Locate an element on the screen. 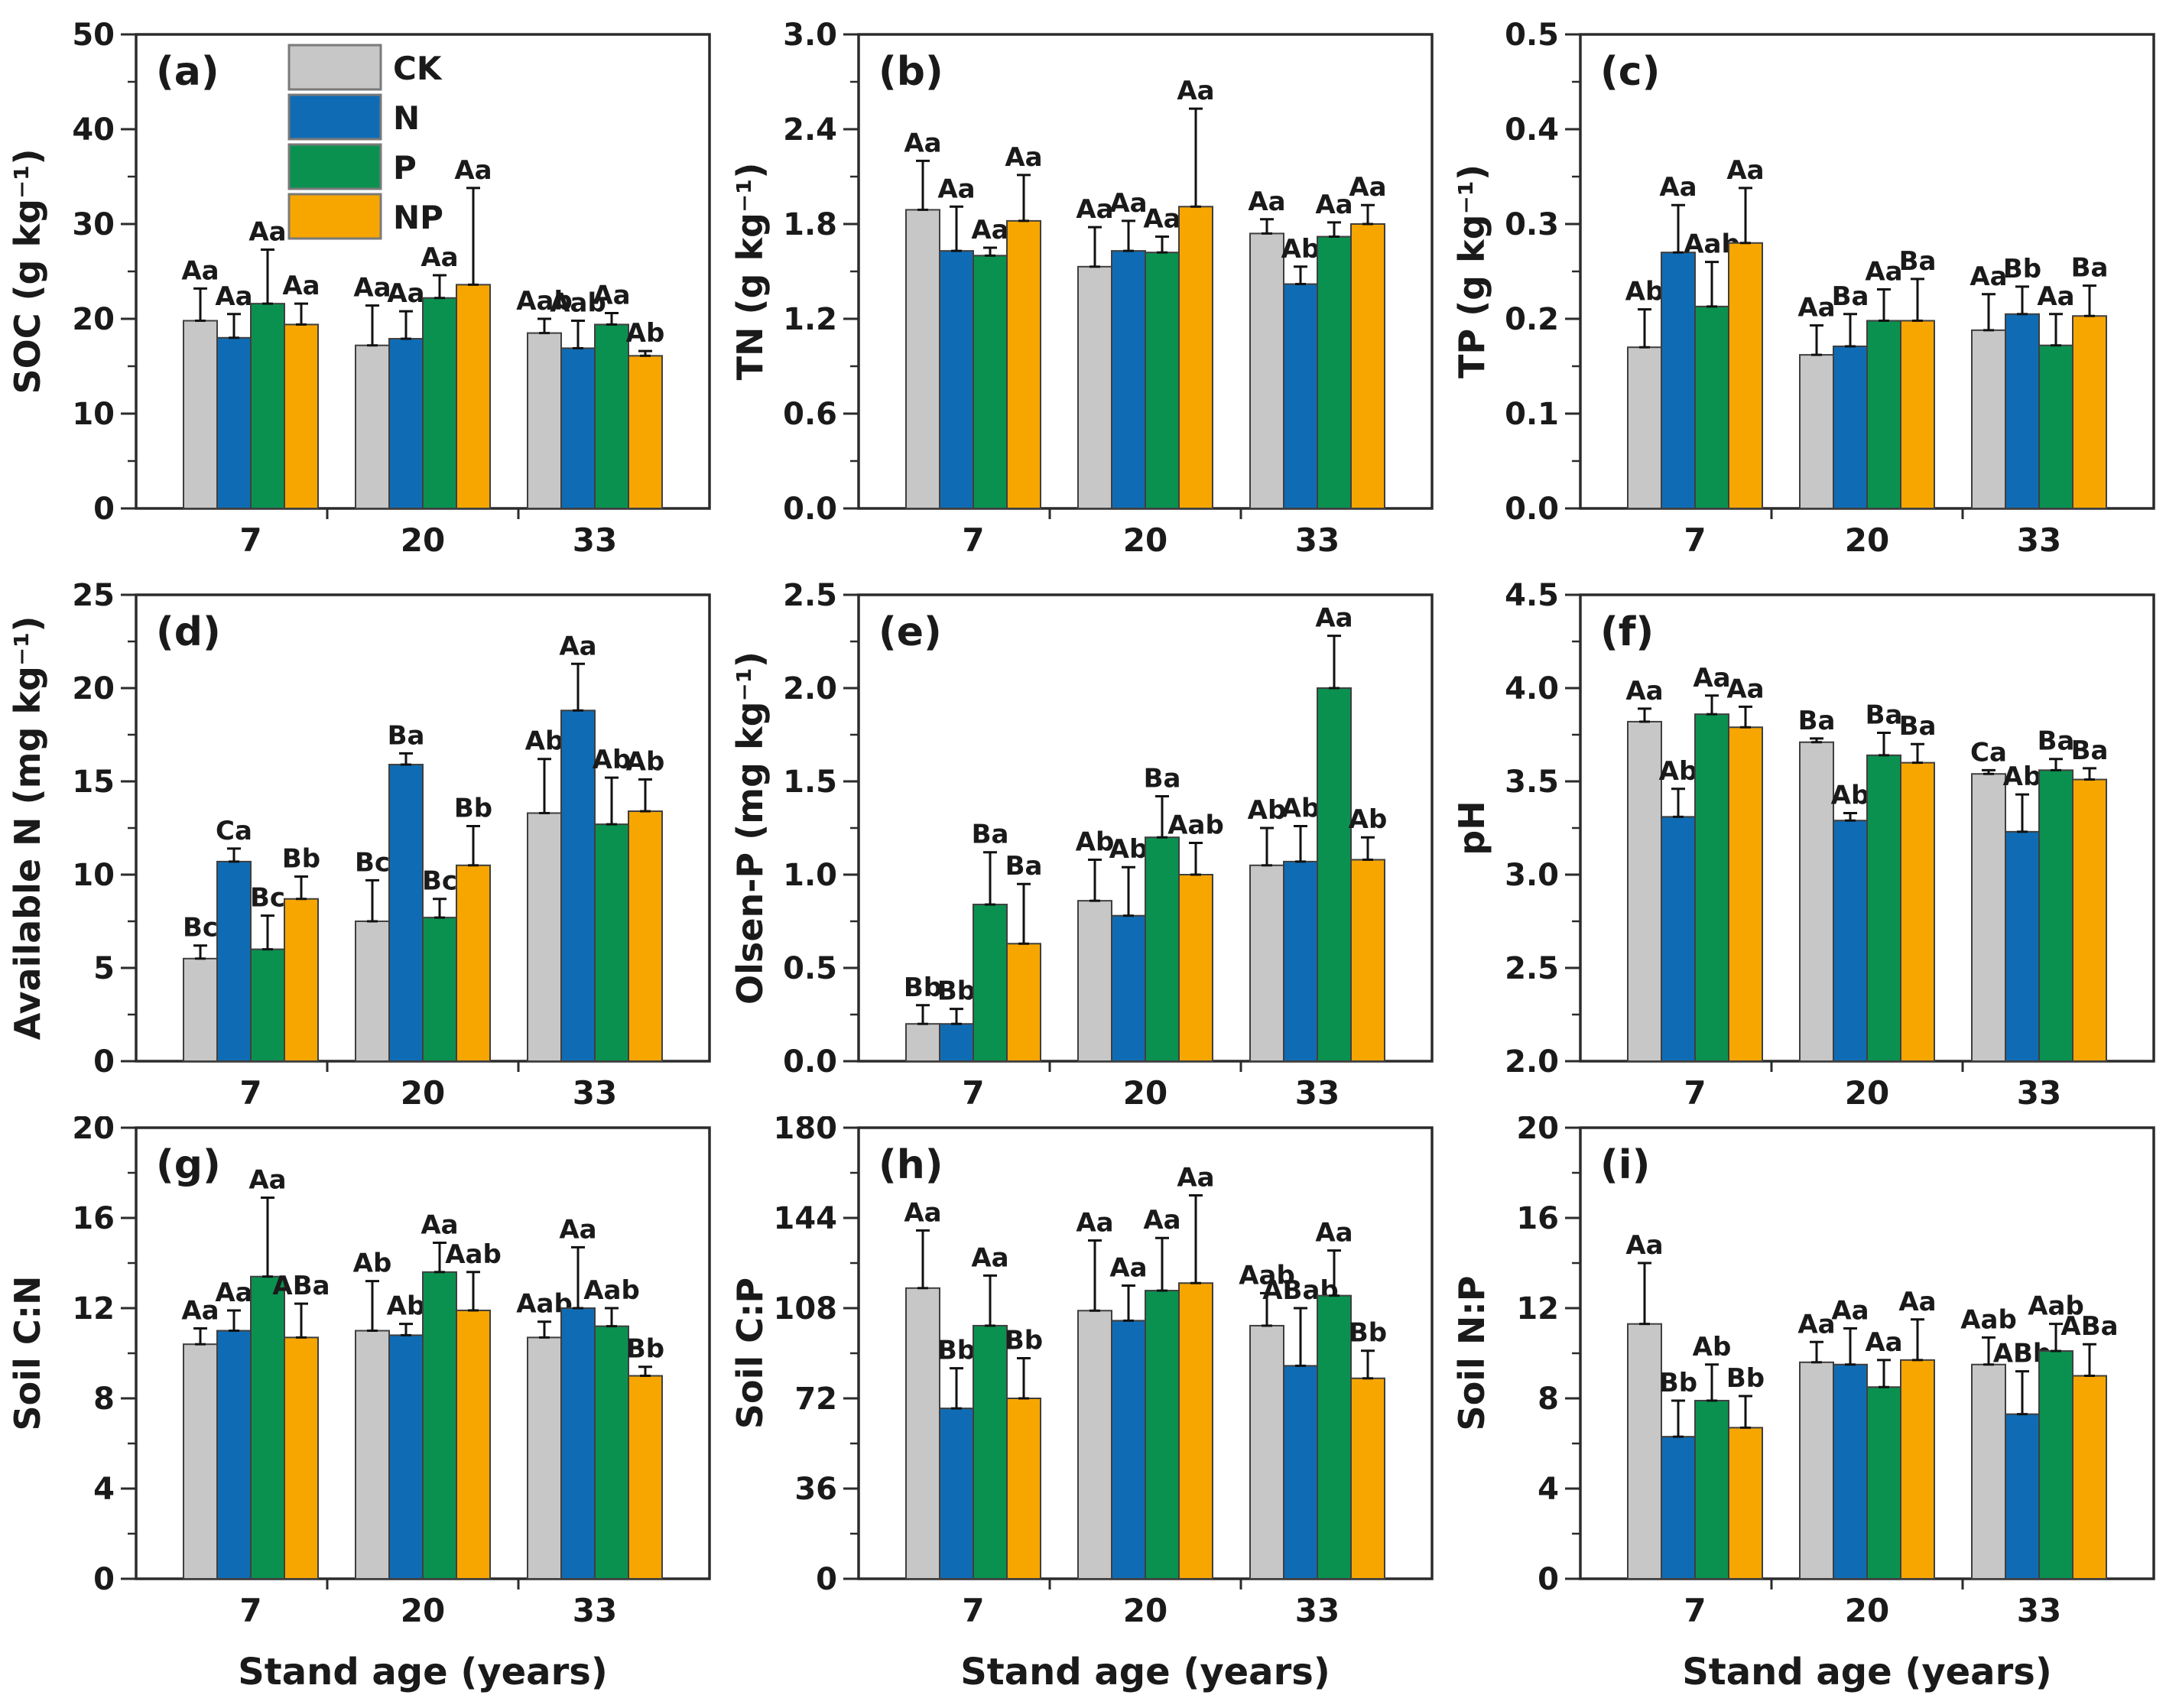  bar-d-7-CK is located at coordinates (200, 1010).